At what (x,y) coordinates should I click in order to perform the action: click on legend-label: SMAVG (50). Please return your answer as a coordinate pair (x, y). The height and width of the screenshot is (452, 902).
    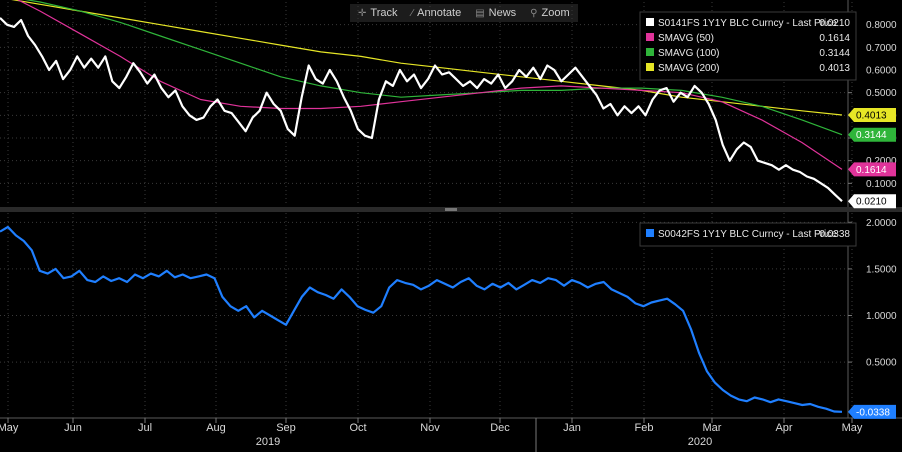
    Looking at the image, I should click on (686, 38).